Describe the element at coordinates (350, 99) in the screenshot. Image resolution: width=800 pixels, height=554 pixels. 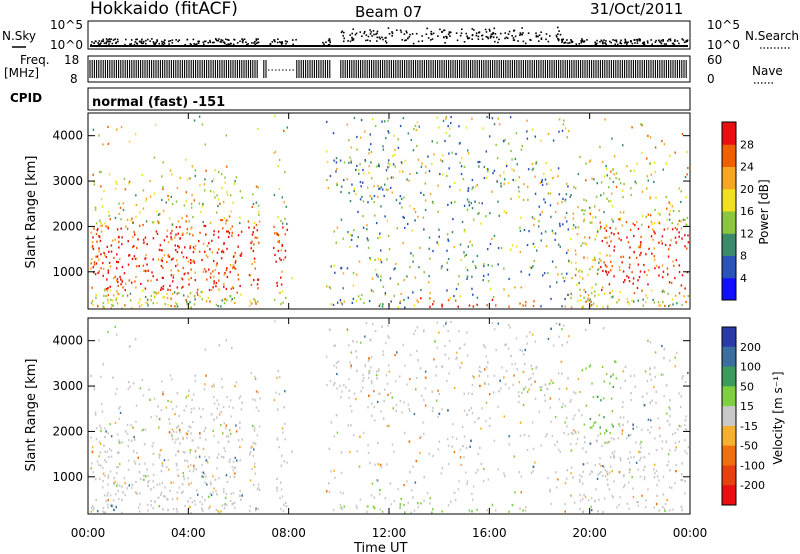
I see `cpid-panel: CPID normal (fast) -151` at that location.